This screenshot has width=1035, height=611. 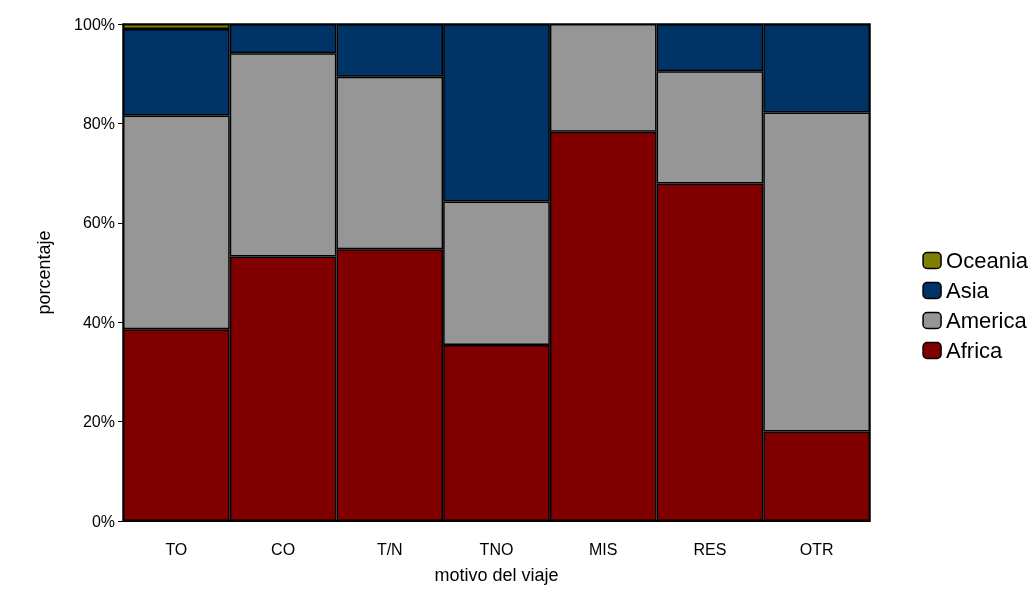 What do you see at coordinates (389, 549) in the screenshot?
I see `x-tick-label: T/N` at bounding box center [389, 549].